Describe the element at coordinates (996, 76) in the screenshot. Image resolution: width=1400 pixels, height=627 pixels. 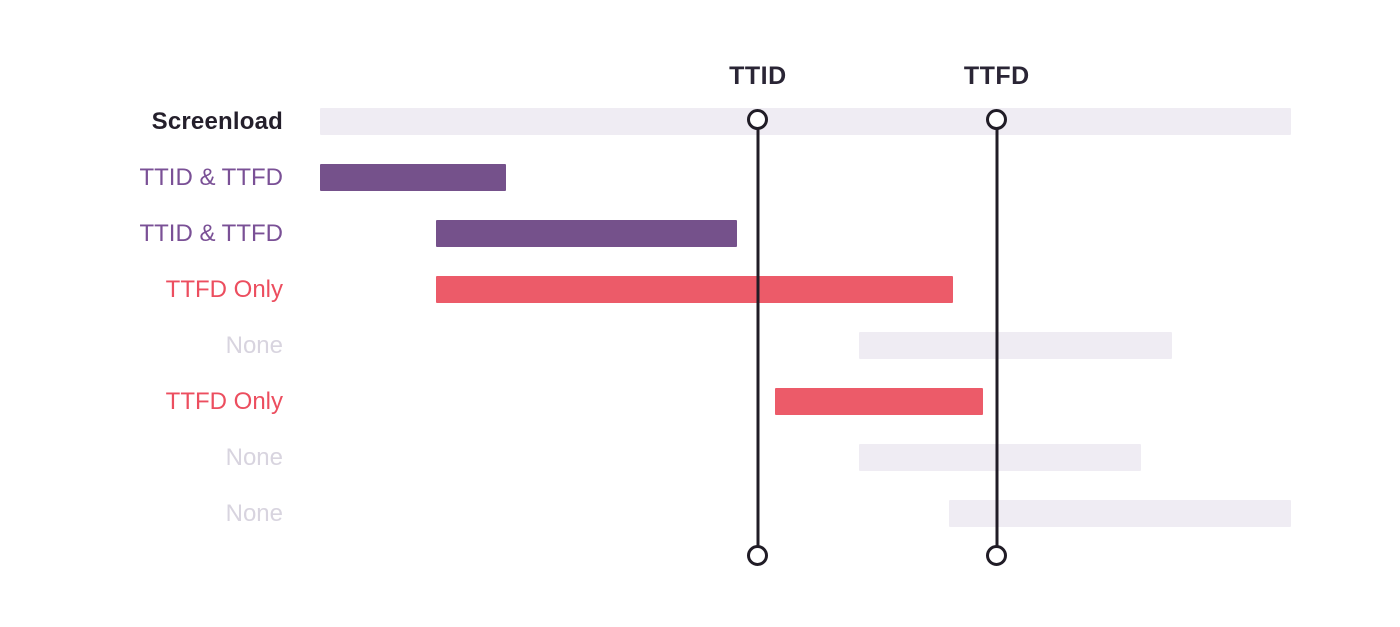
I see `marker-label-ttfd: TTFD` at that location.